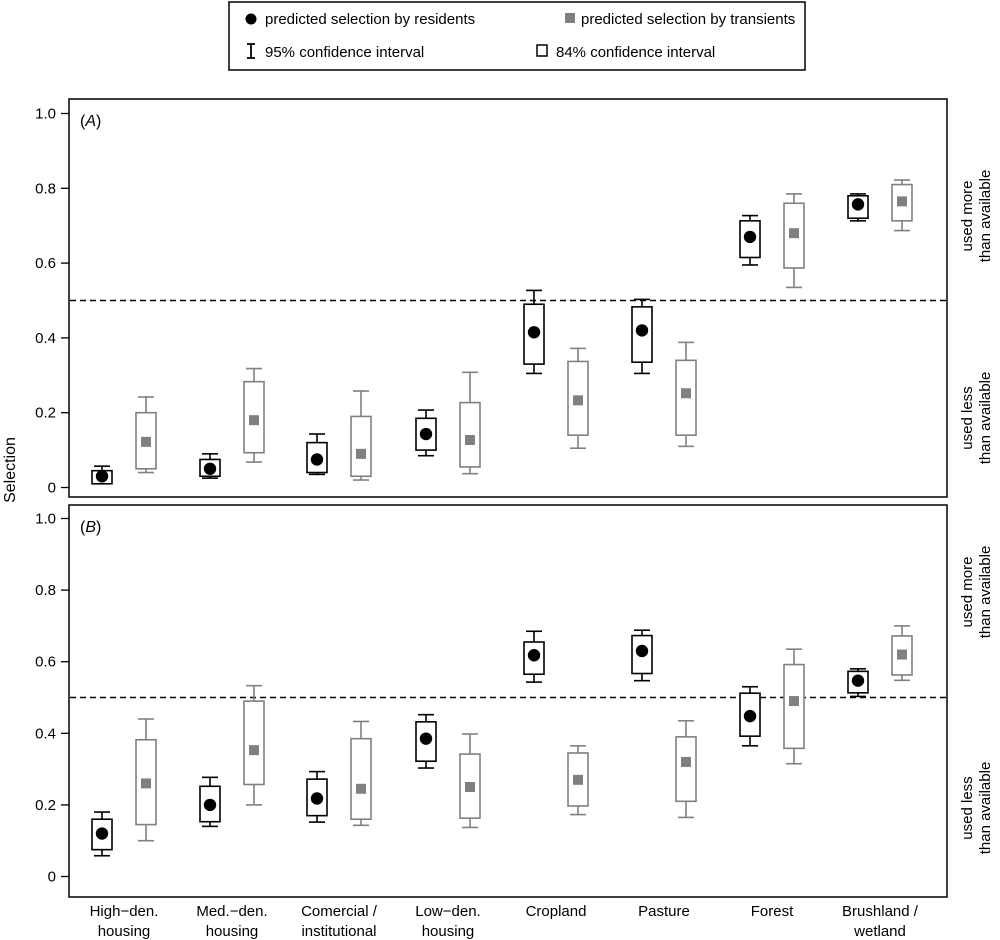  I want to click on x-category-line: Low−den., so click(447, 911).